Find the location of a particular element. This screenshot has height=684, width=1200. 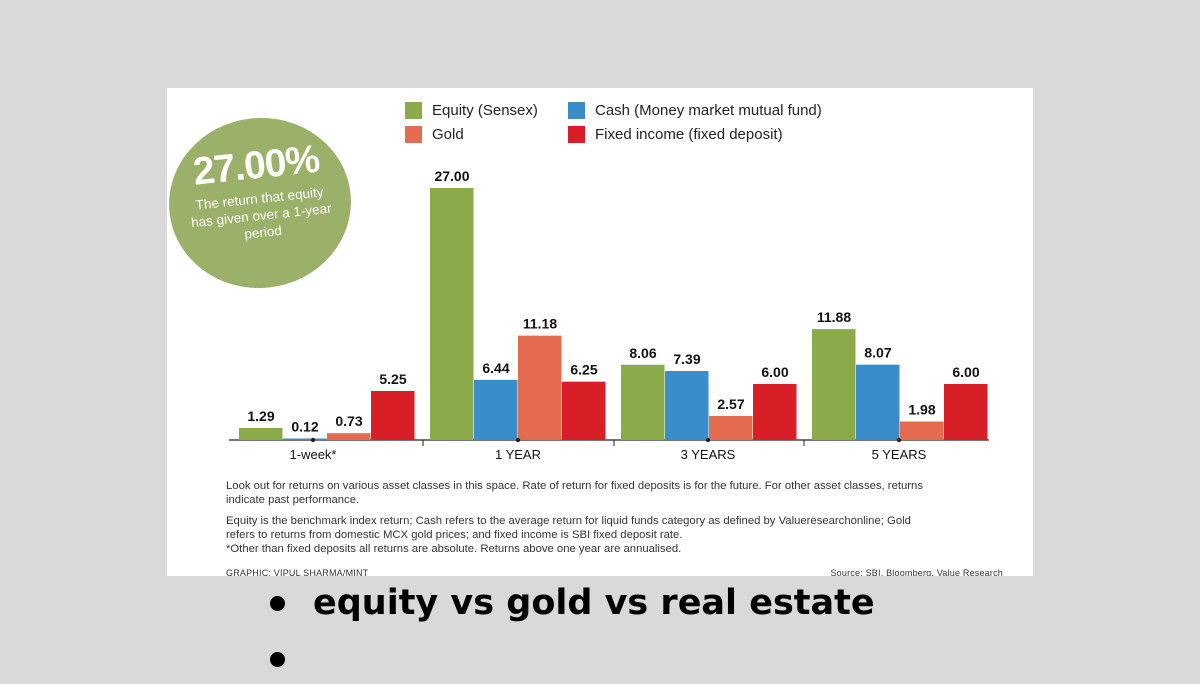

data-label: 7.39 is located at coordinates (686, 359).